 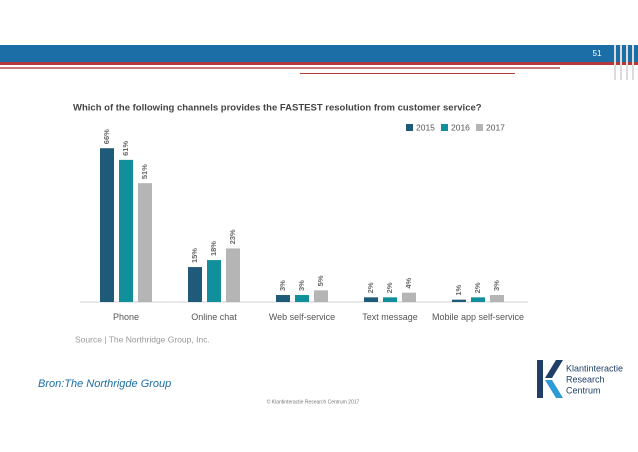 What do you see at coordinates (142, 339) in the screenshot?
I see `source: Source | The Northridge Group, Inc.` at bounding box center [142, 339].